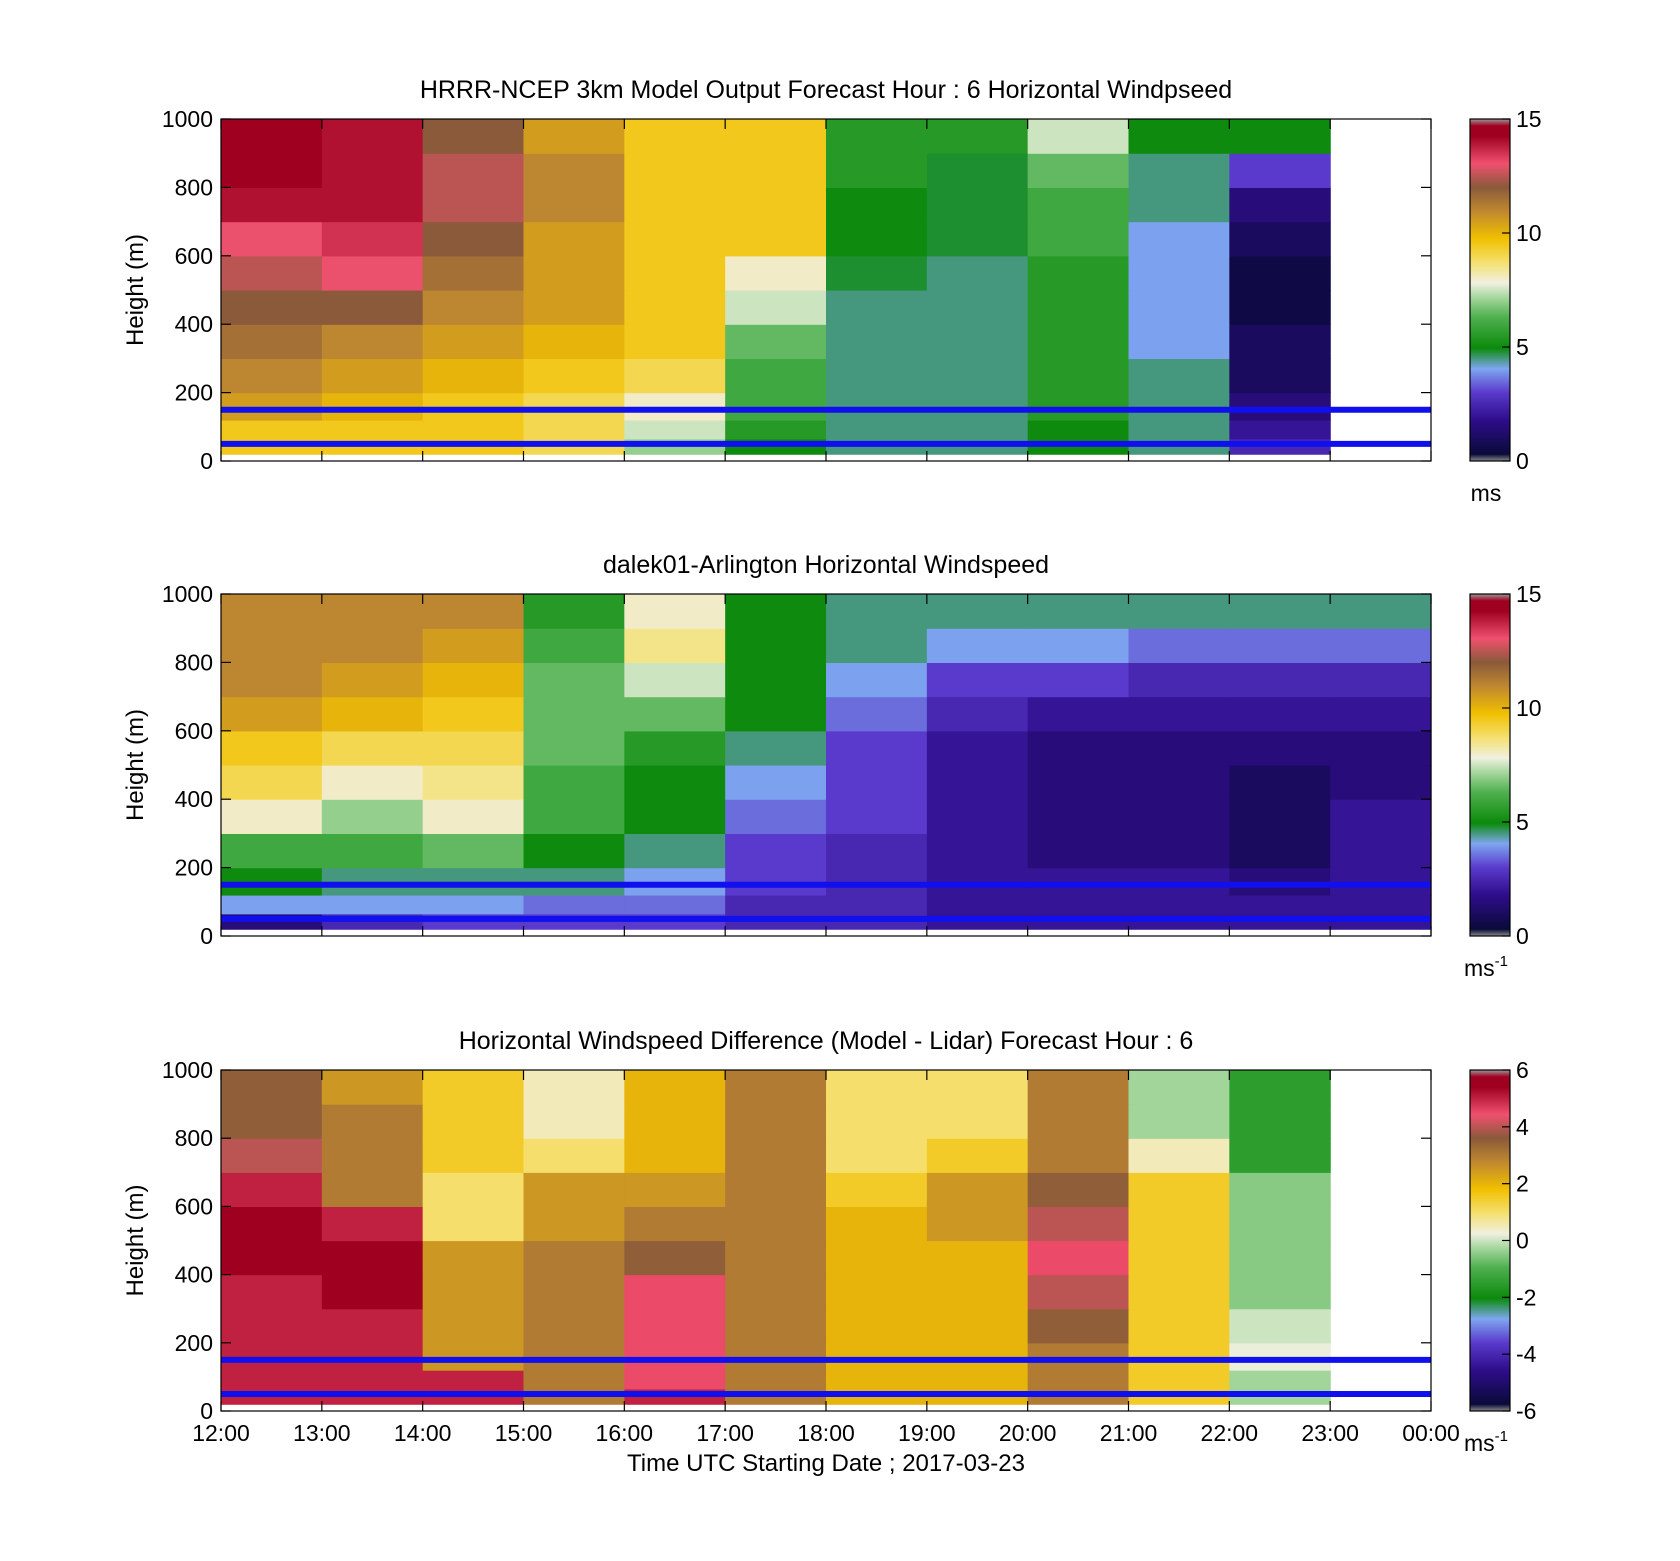 Image resolution: width=1680 pixels, height=1561 pixels. Describe the element at coordinates (1230, 1433) in the screenshot. I see `x-tick-label: 22:00` at that location.